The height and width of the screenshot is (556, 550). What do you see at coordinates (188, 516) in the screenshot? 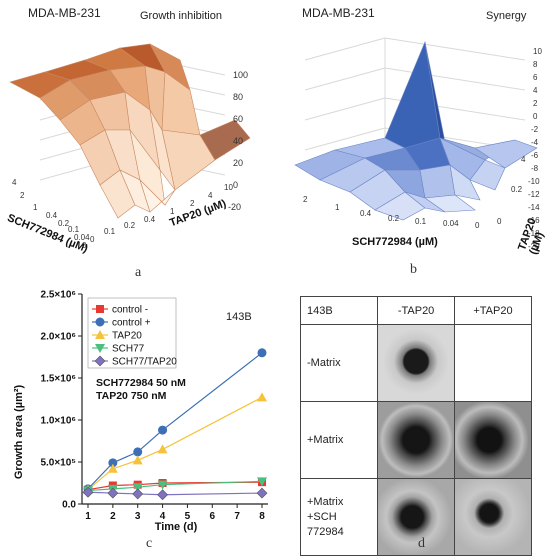
I see `x-tick-label: 5` at bounding box center [188, 516].